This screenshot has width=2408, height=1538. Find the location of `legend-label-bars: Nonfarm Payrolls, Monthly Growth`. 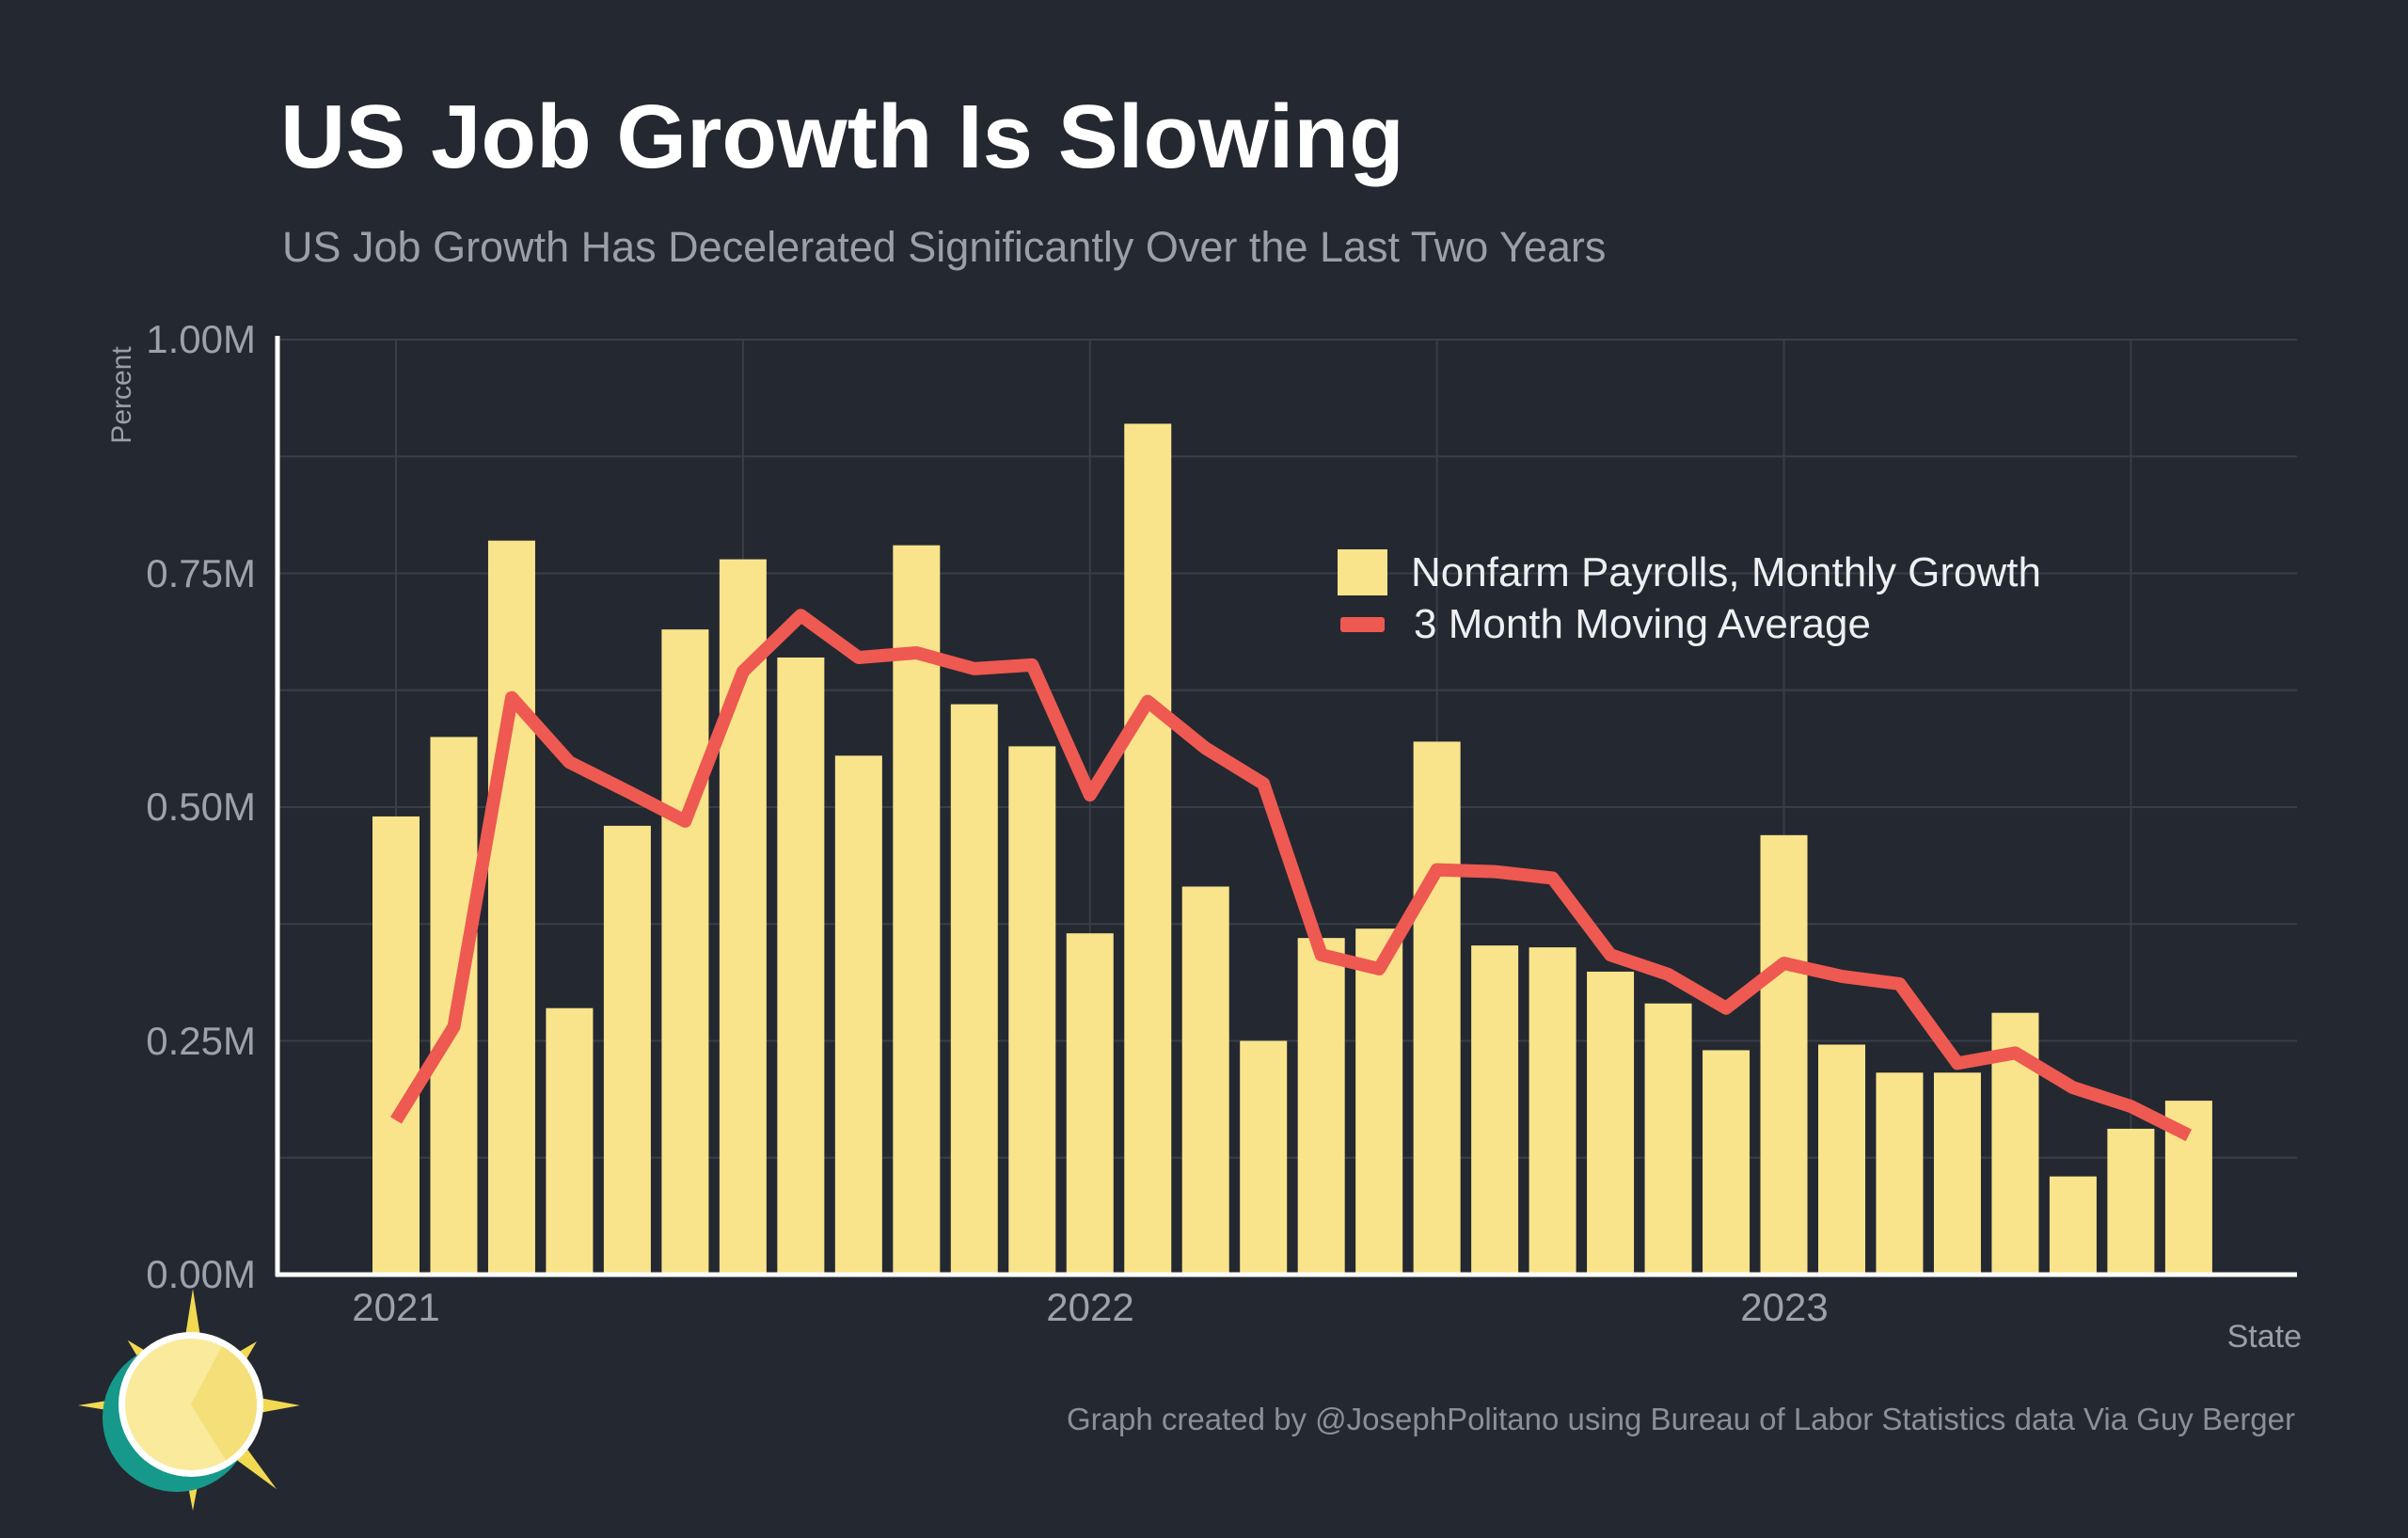

legend-label-bars: Nonfarm Payrolls, Monthly Growth is located at coordinates (1726, 571).